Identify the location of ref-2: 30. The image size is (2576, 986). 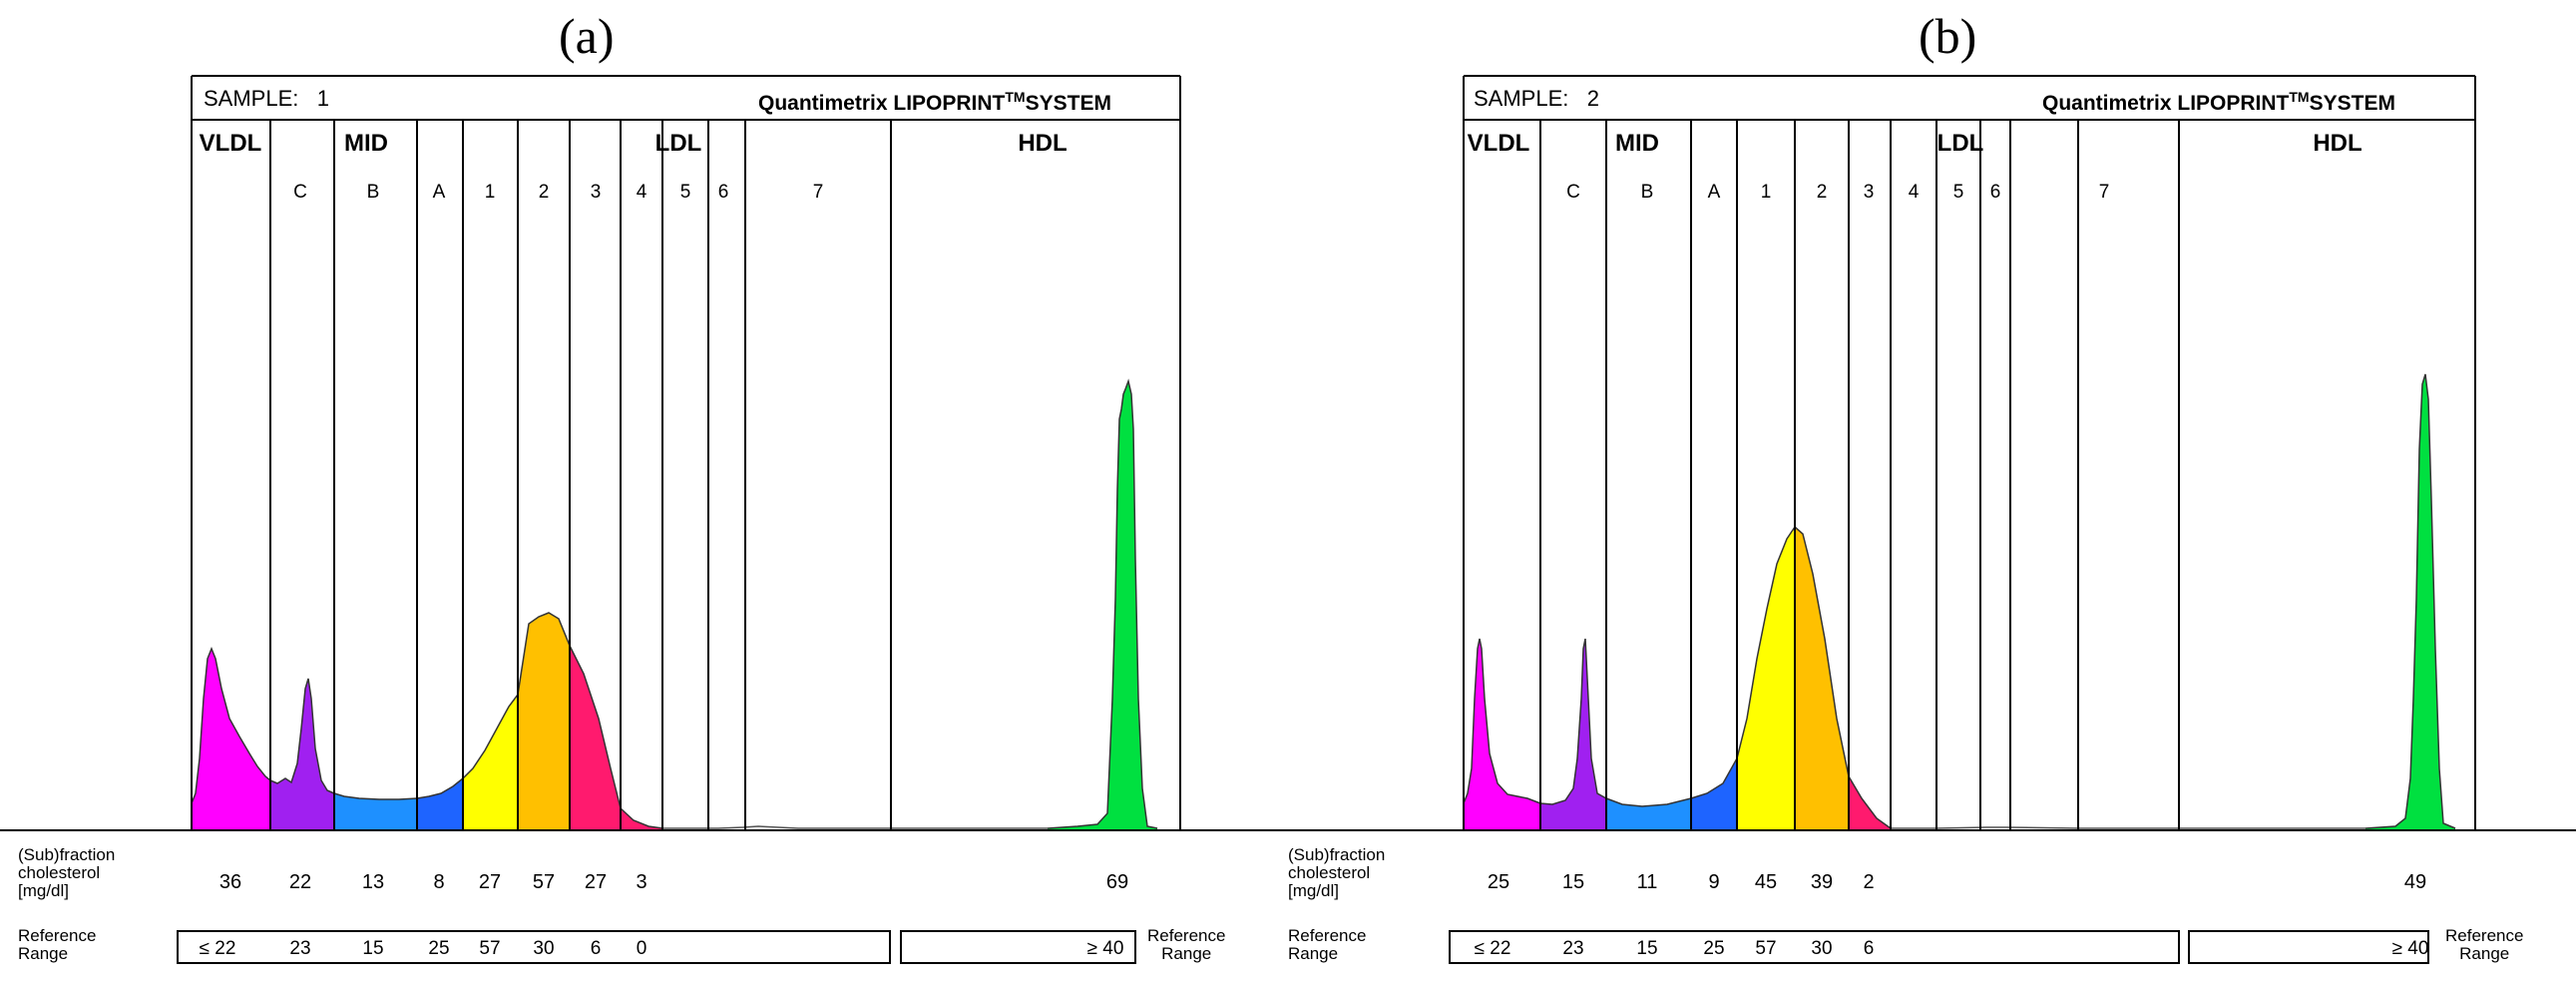
(1822, 949).